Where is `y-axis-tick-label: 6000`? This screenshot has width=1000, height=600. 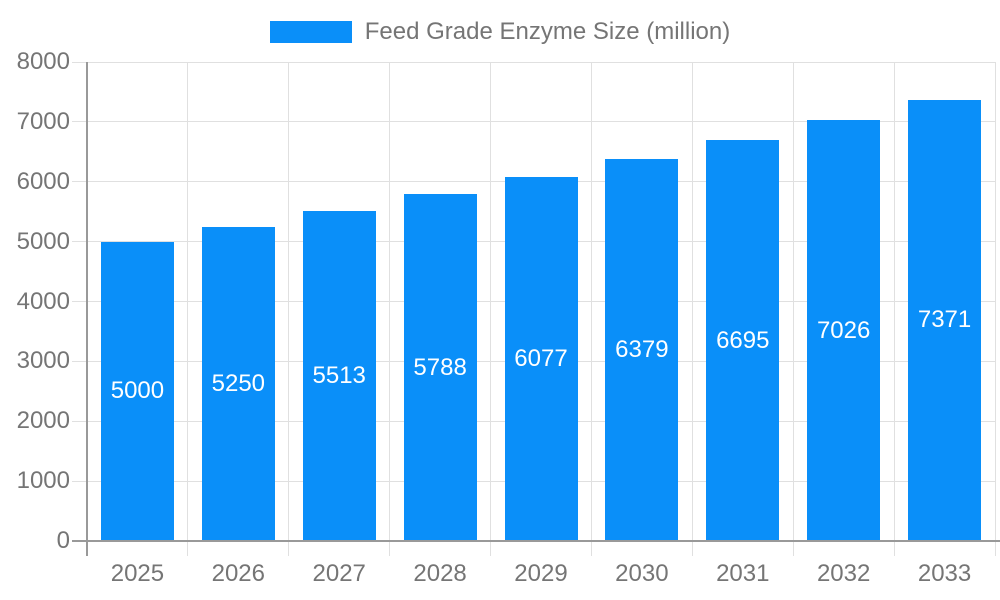 y-axis-tick-label: 6000 is located at coordinates (43, 181).